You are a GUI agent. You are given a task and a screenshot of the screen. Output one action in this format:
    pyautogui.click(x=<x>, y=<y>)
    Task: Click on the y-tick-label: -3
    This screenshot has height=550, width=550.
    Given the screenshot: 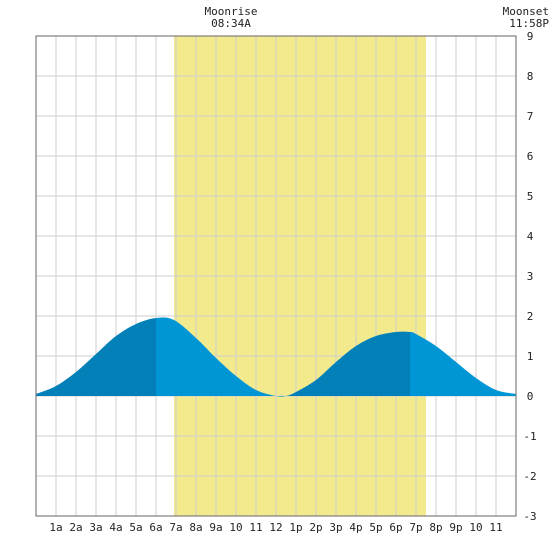 What is the action you would take?
    pyautogui.click(x=529, y=516)
    